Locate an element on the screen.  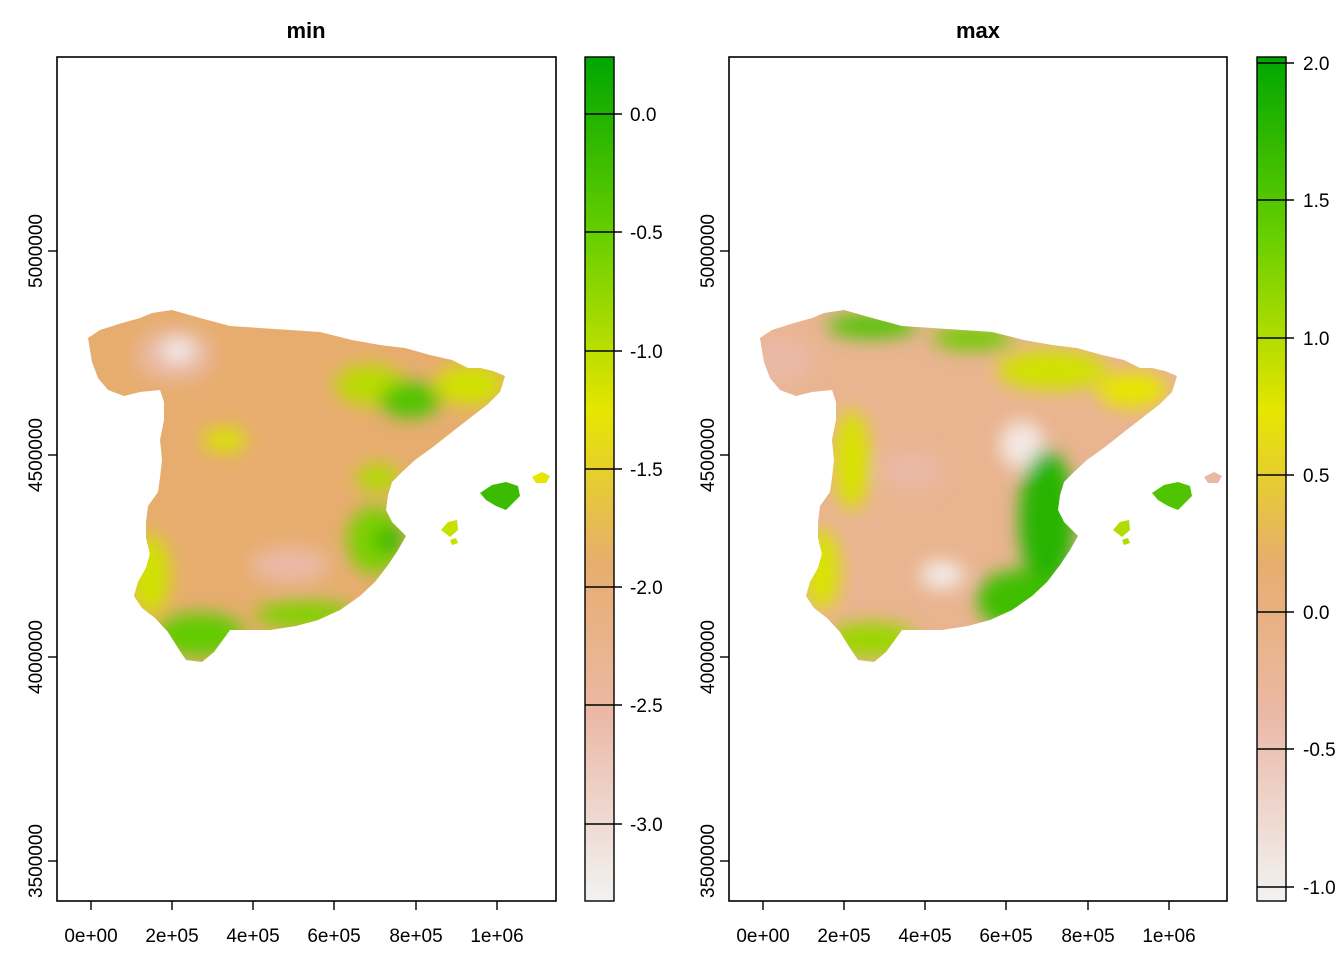
legend-tick-label: -3.0 is located at coordinates (646, 825).